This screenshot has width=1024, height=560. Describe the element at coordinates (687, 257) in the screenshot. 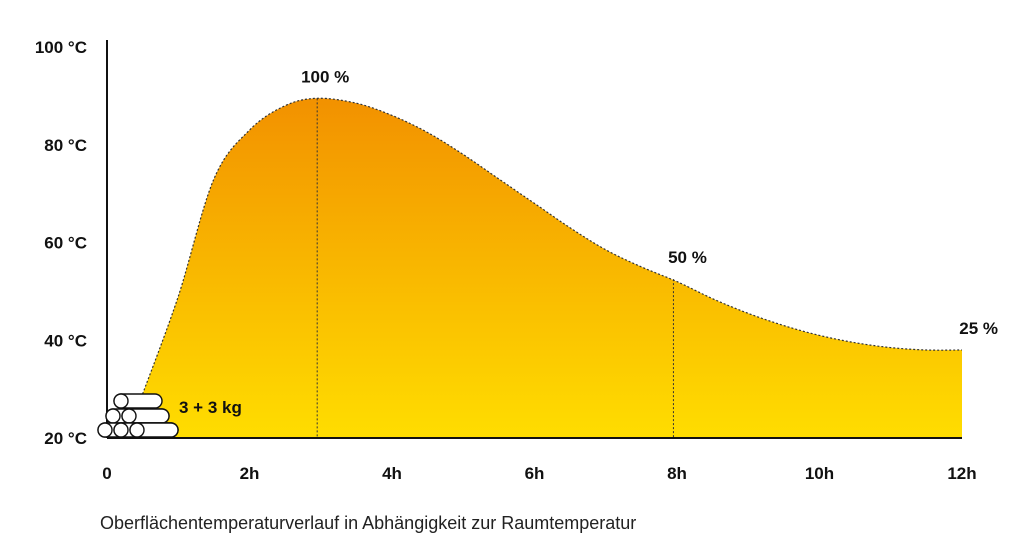

I see `percent-annotation: 50 %` at that location.